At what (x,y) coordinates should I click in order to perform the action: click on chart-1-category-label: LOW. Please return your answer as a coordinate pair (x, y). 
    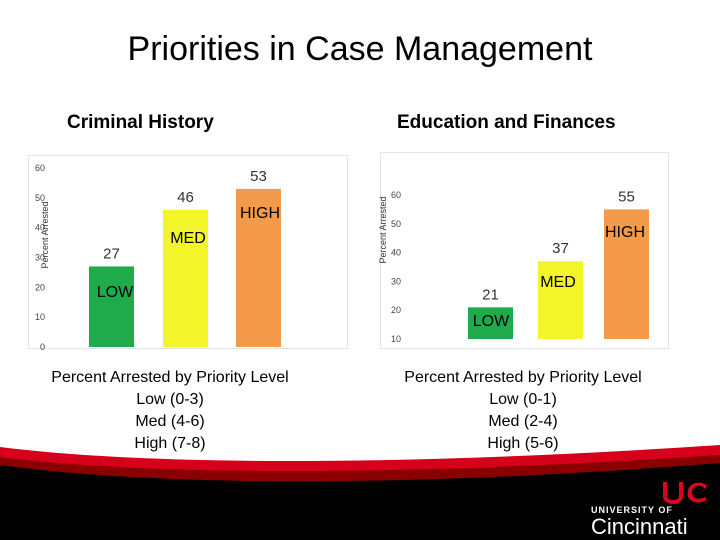
    Looking at the image, I should click on (115, 292).